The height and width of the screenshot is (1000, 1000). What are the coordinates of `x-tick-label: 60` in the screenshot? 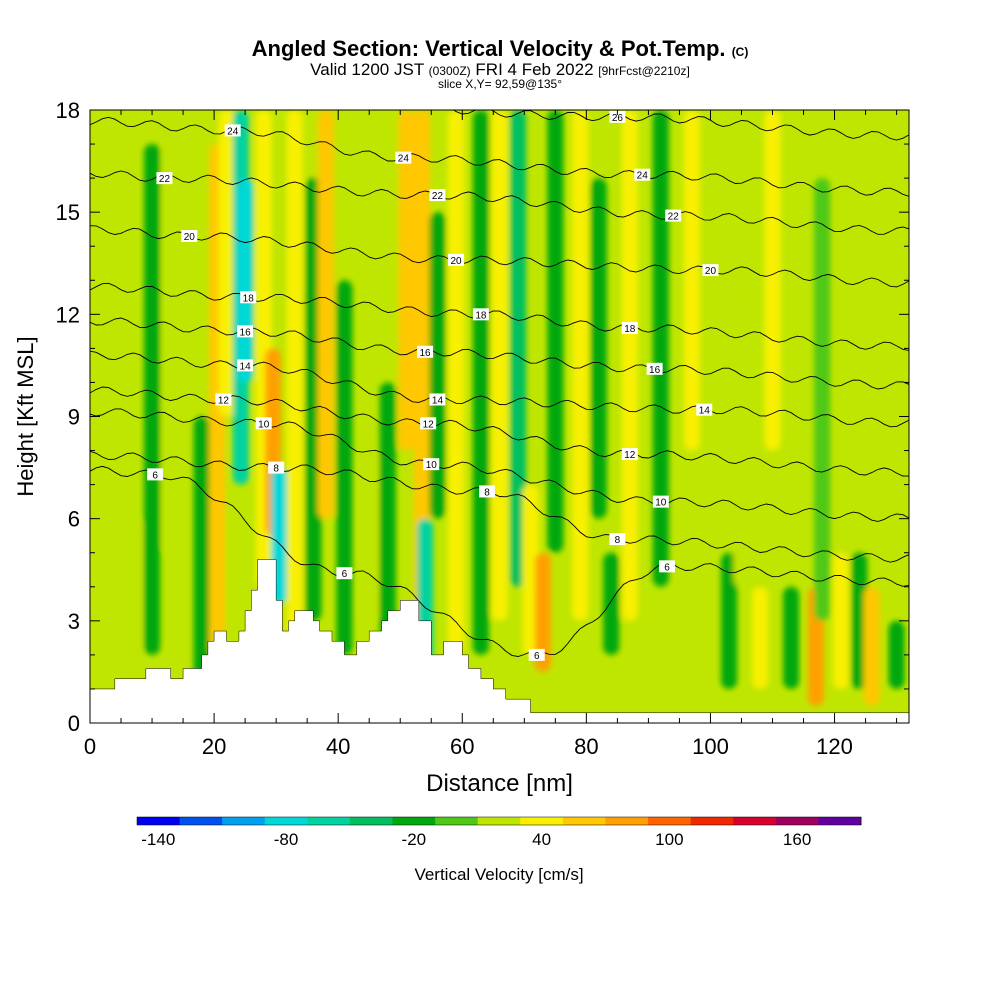 It's located at (462, 746).